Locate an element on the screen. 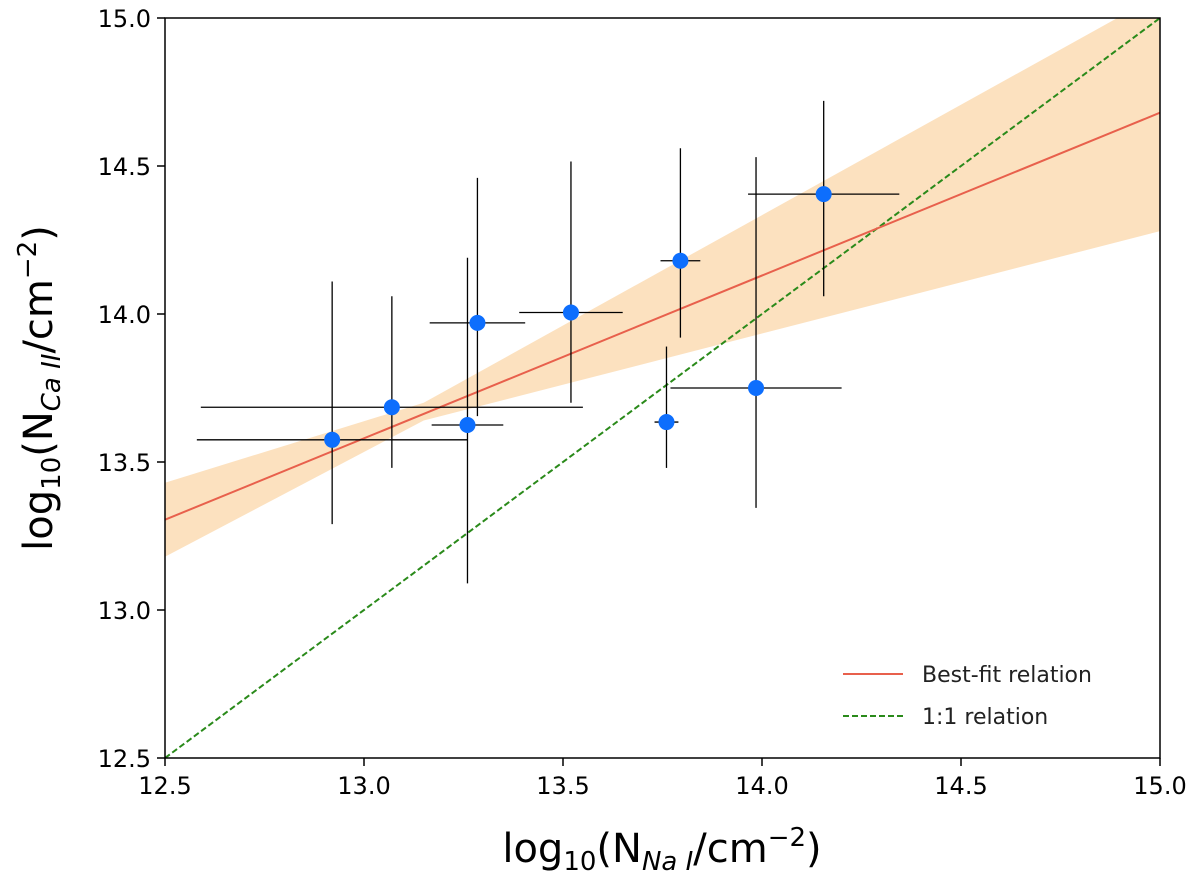  x-tick-label: 14.0 is located at coordinates (761, 786).